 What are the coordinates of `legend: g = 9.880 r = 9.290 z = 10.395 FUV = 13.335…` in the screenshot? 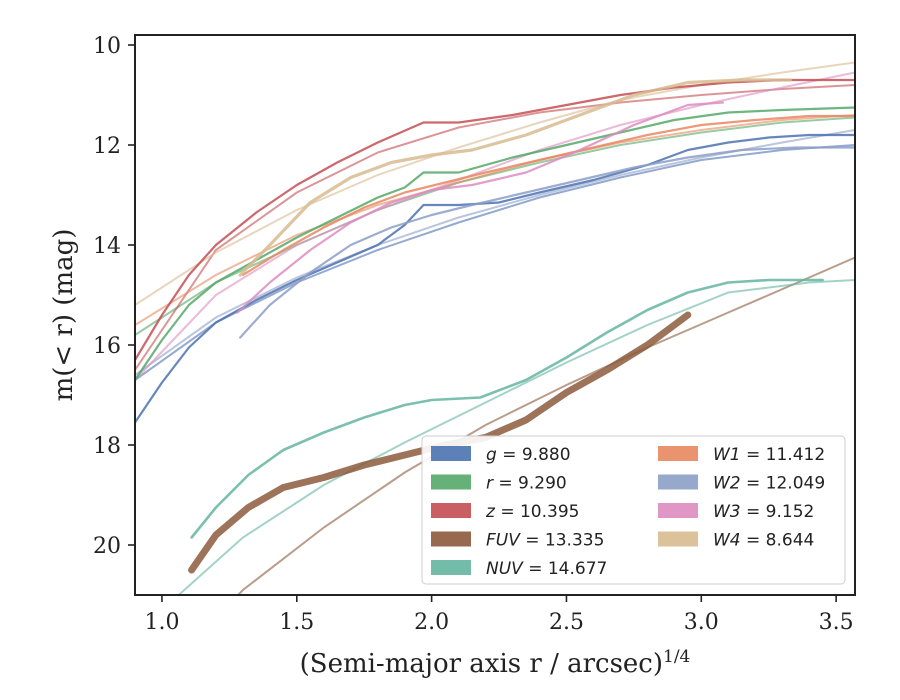 It's located at (633, 510).